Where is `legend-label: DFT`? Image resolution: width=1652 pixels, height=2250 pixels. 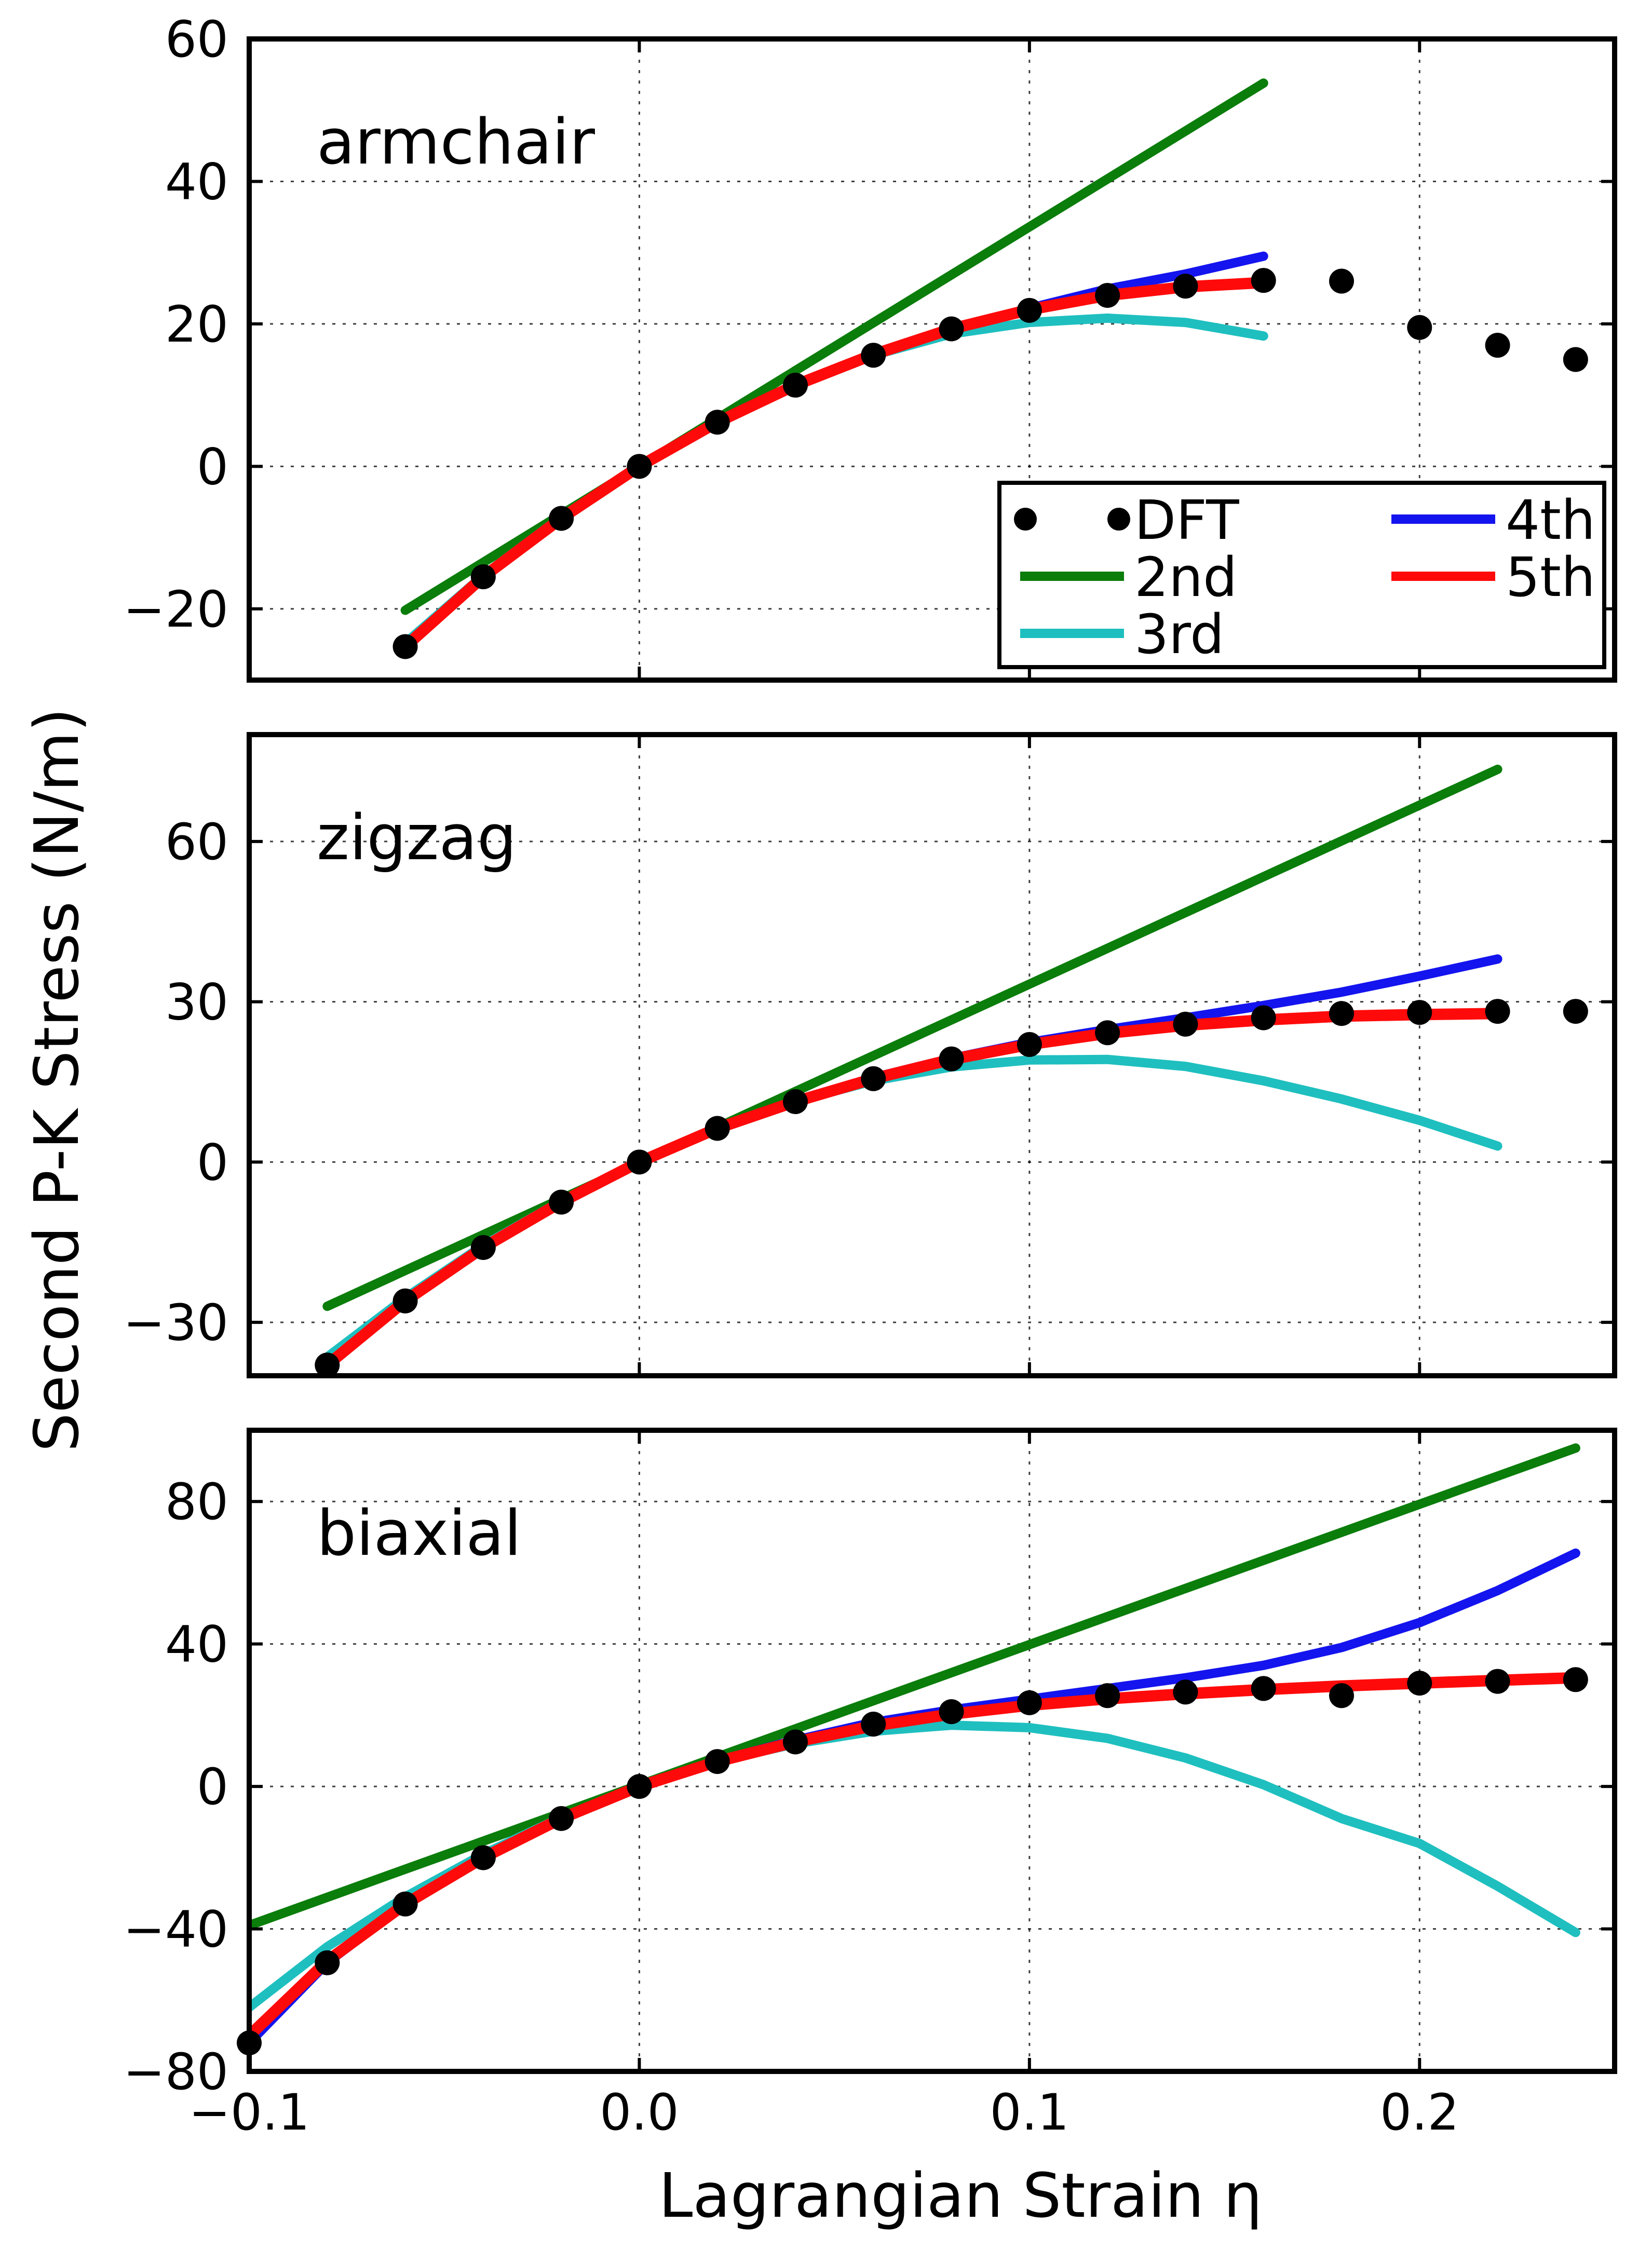
legend-label: DFT is located at coordinates (1186, 520).